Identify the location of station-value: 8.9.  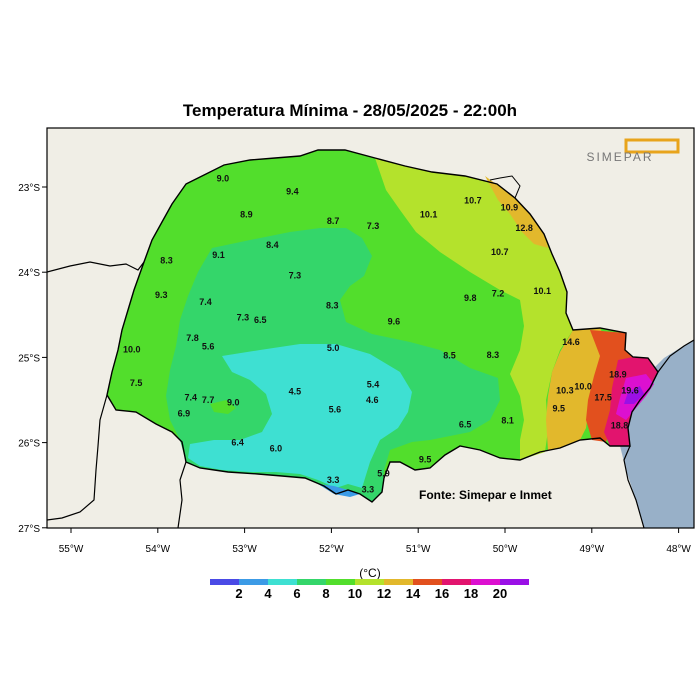
(246, 214).